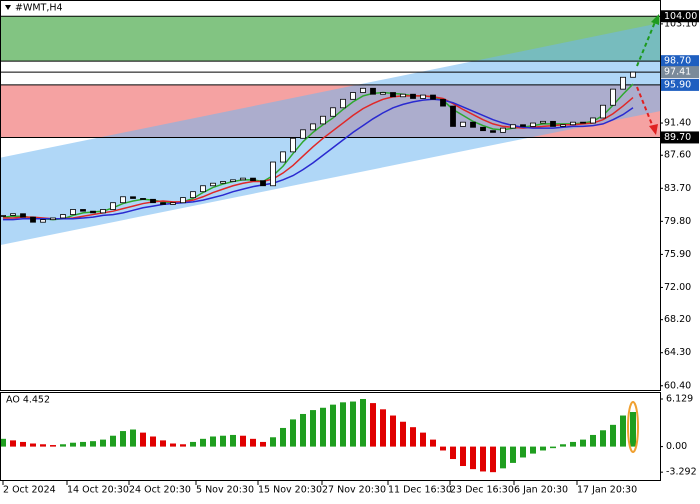  What do you see at coordinates (290, 490) in the screenshot?
I see `x-tick-label: 15 Nov 20:30` at bounding box center [290, 490].